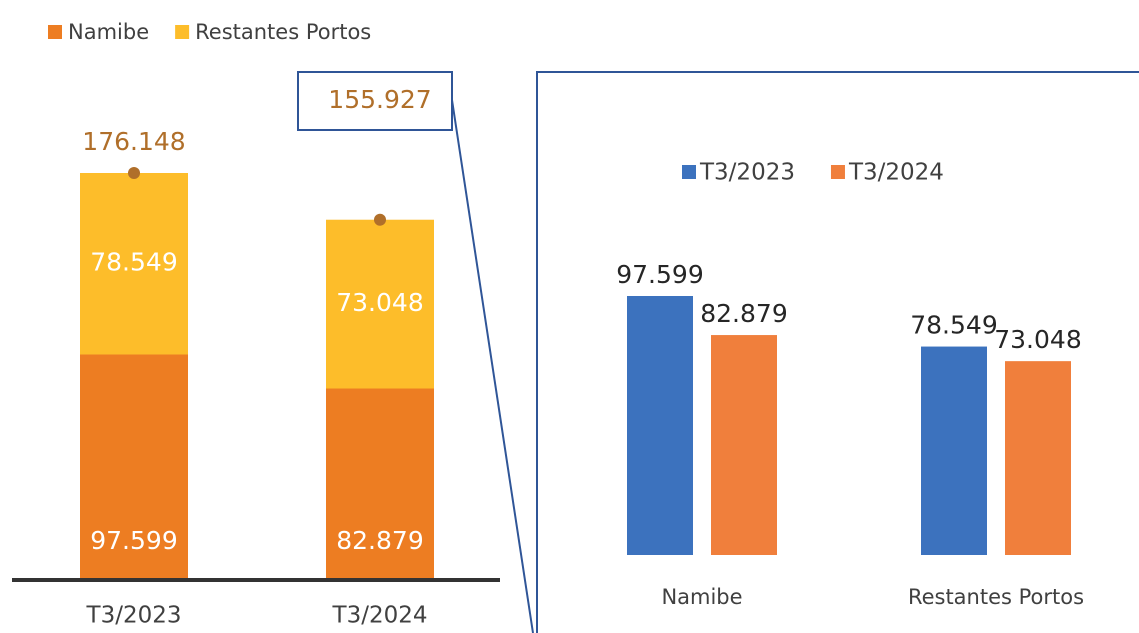  I want to click on zoom-line, so click(492, 366).